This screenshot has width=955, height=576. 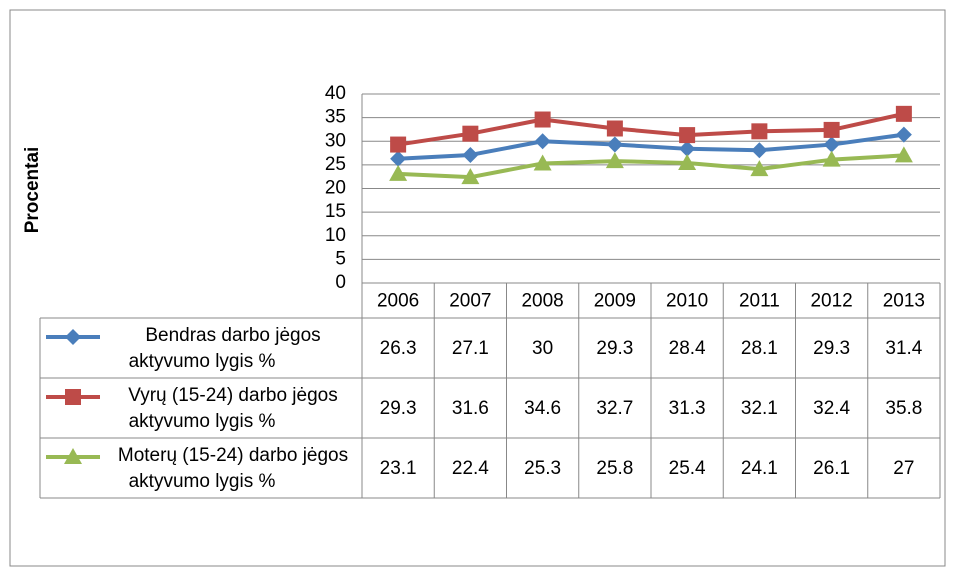 What do you see at coordinates (470, 348) in the screenshot?
I see `table-value: 27.1` at bounding box center [470, 348].